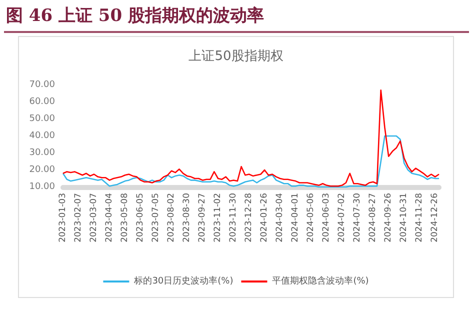 This screenshot has width=473, height=320. Describe the element at coordinates (187, 217) in the screenshot. I see `x-tick-label: 2023-08-30` at that location.